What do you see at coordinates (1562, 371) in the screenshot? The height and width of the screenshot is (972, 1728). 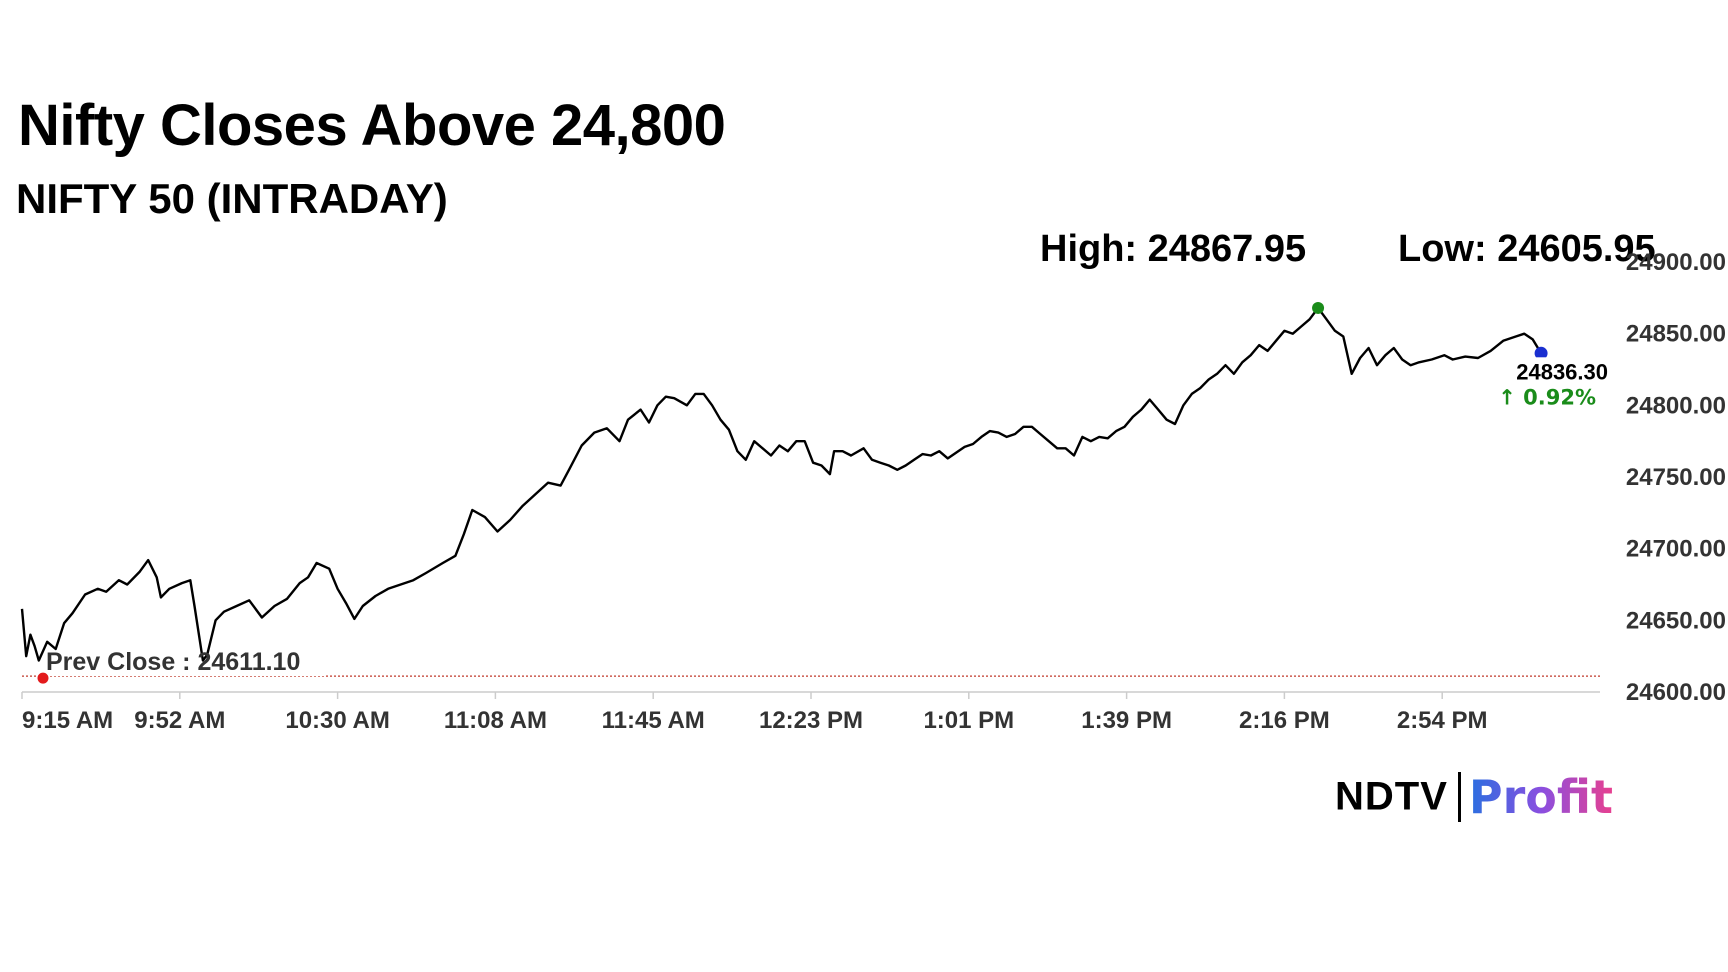 I see `last-value-label: 24836.30` at bounding box center [1562, 371].